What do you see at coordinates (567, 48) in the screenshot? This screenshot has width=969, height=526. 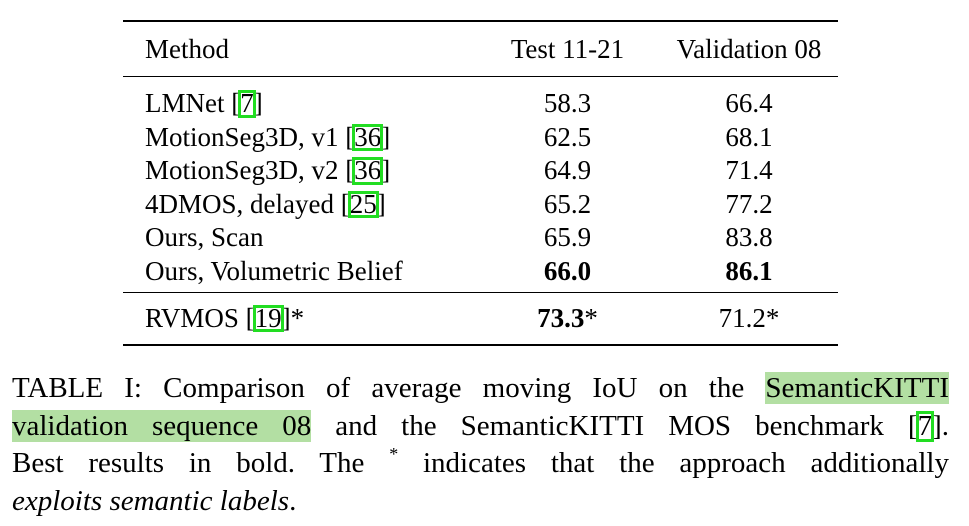 I see `header-test: Test 11-21` at bounding box center [567, 48].